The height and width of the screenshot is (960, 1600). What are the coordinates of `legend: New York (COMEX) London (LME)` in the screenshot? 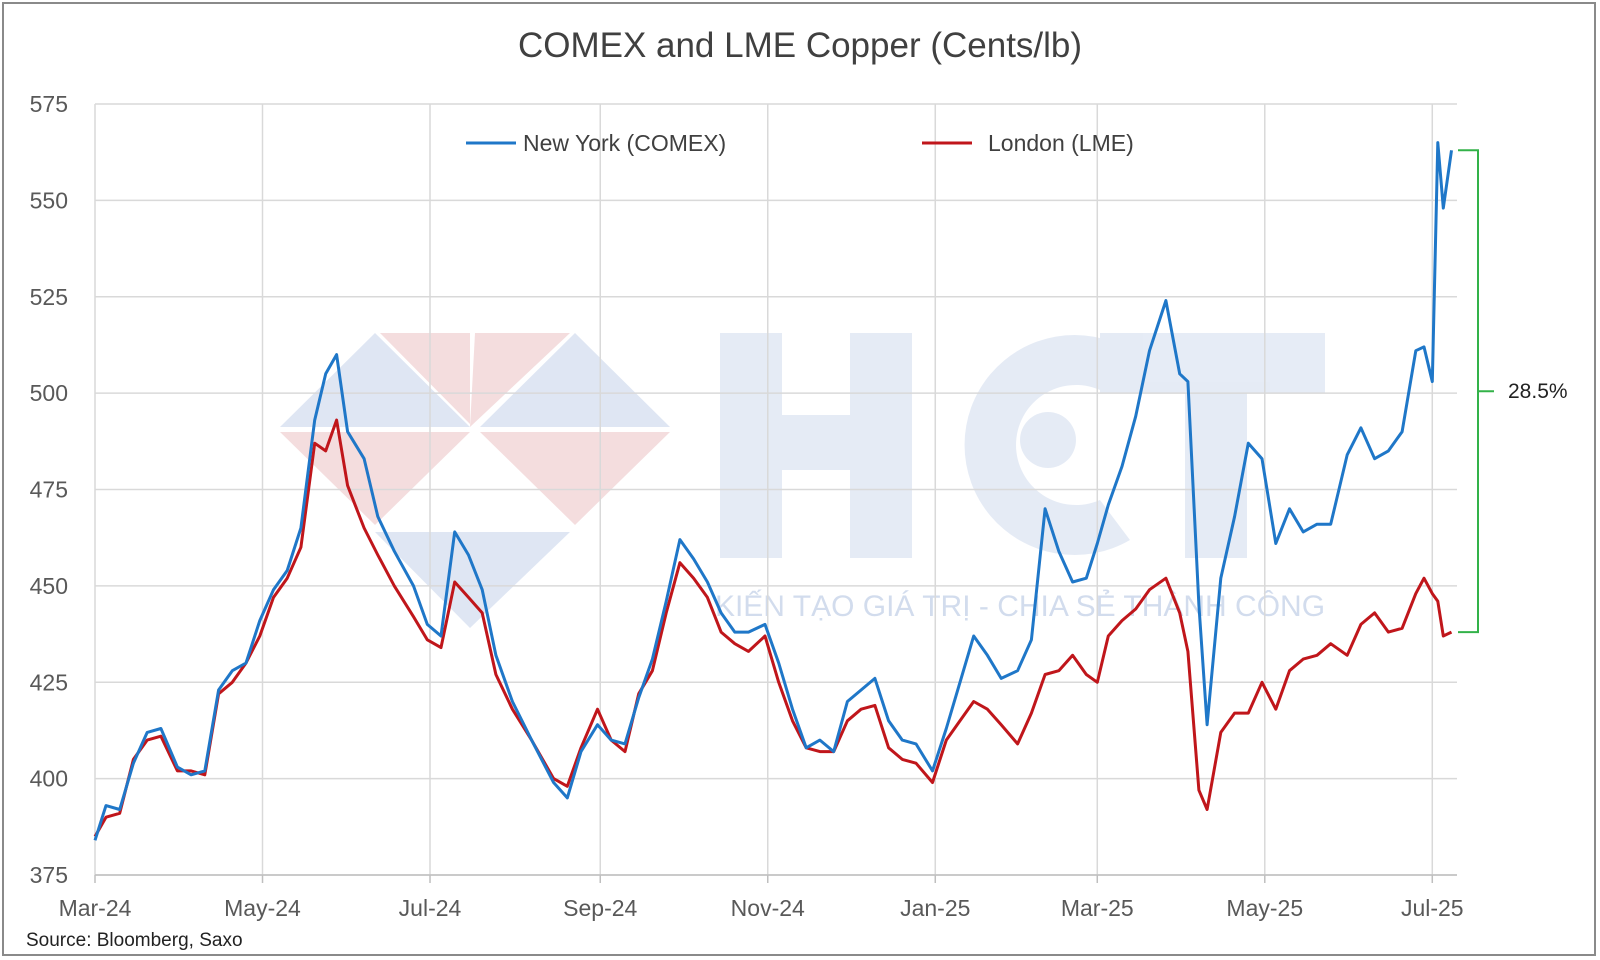 It's located at (800, 143).